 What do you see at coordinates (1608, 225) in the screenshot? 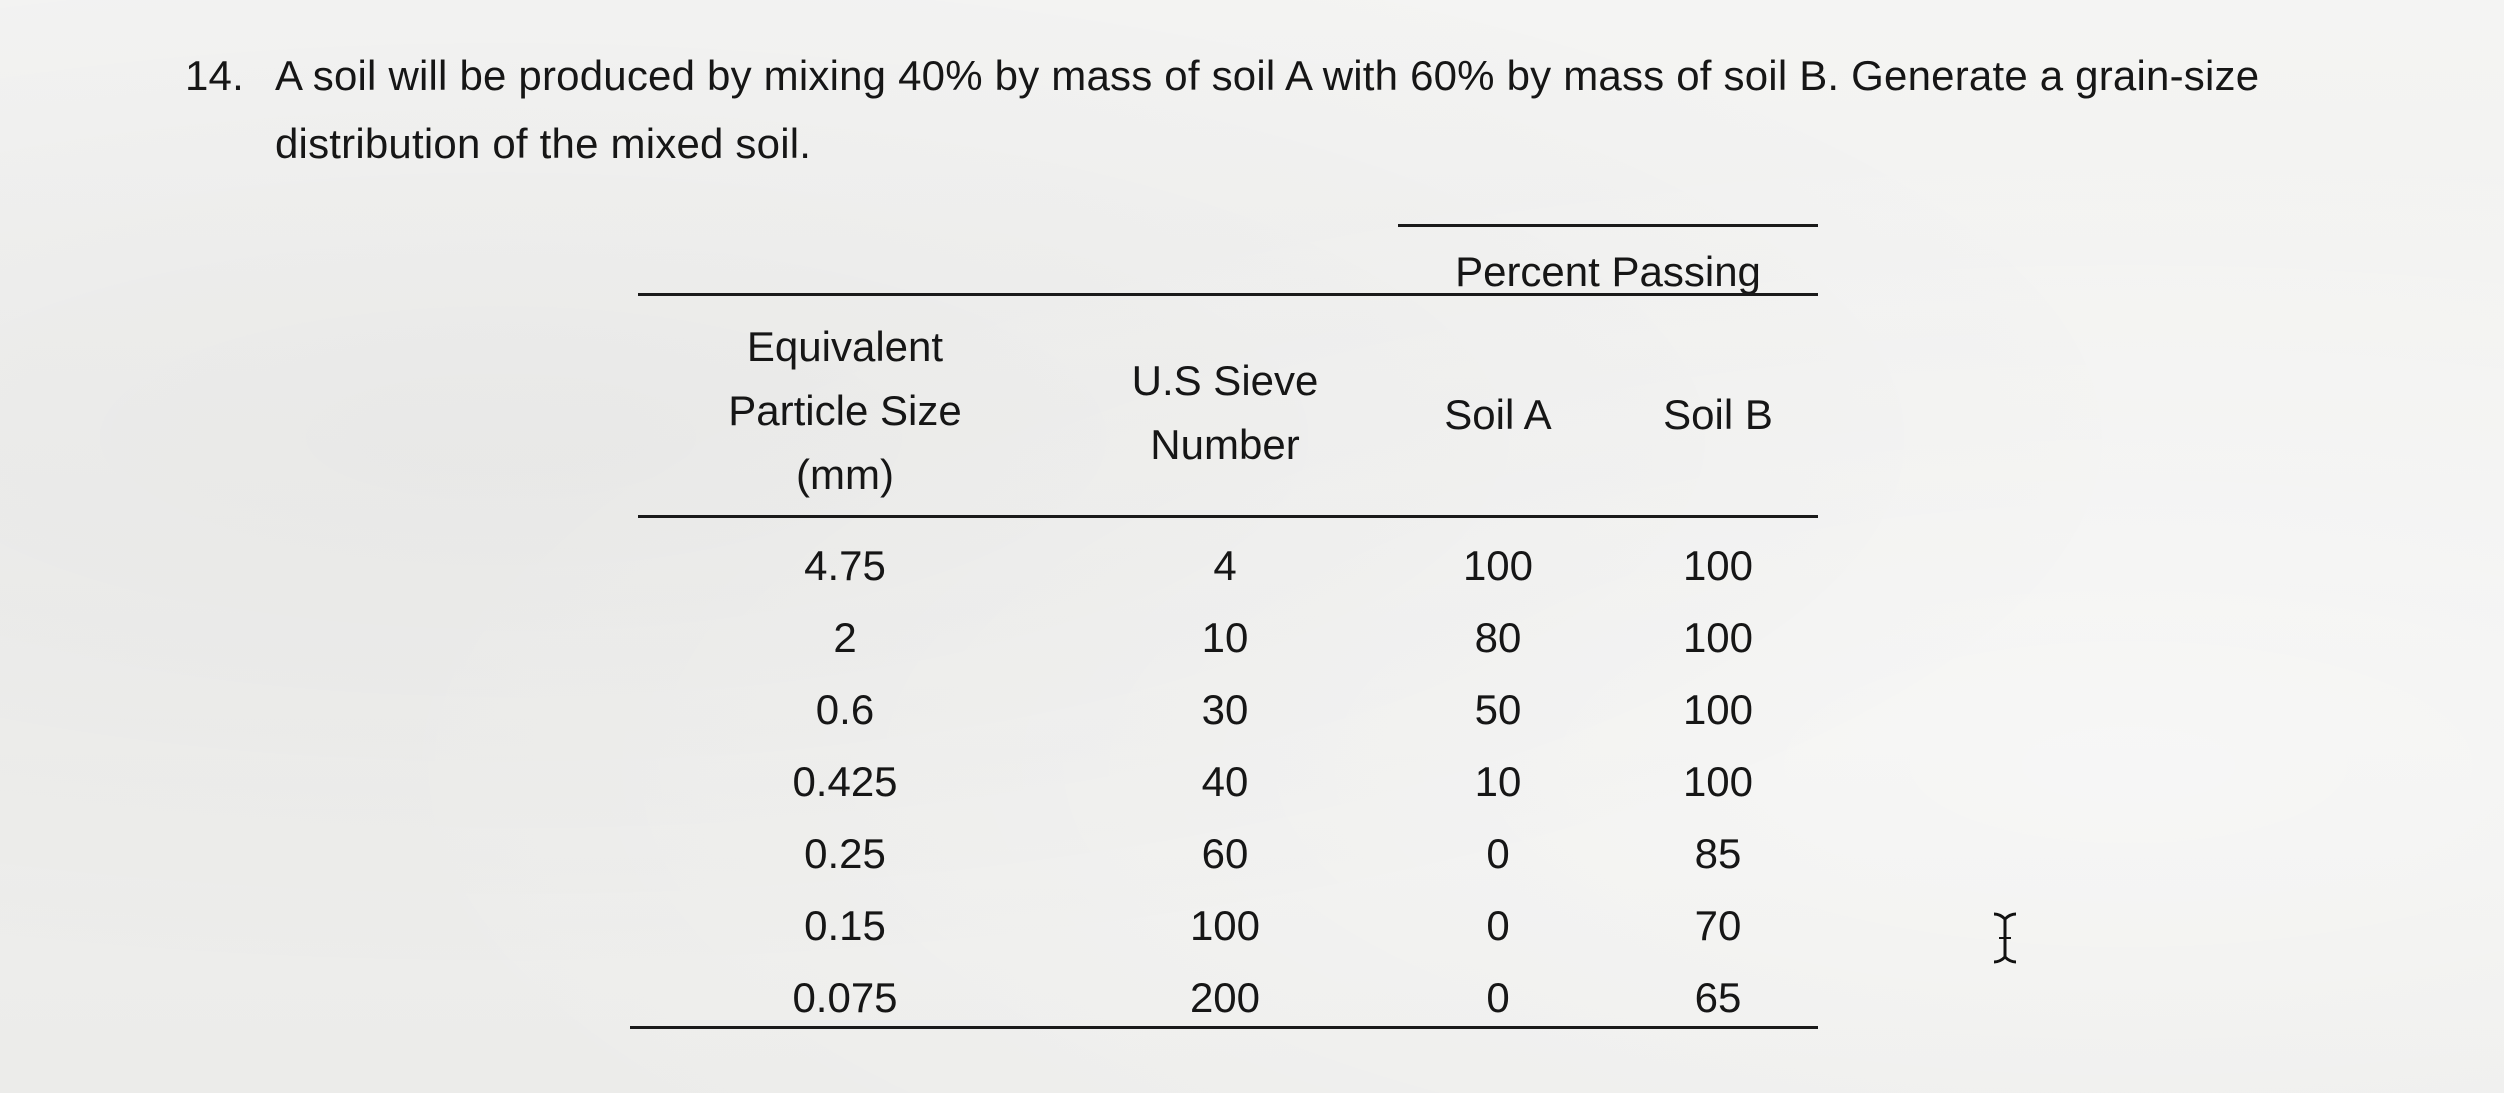
I see `group-top-rule` at bounding box center [1608, 225].